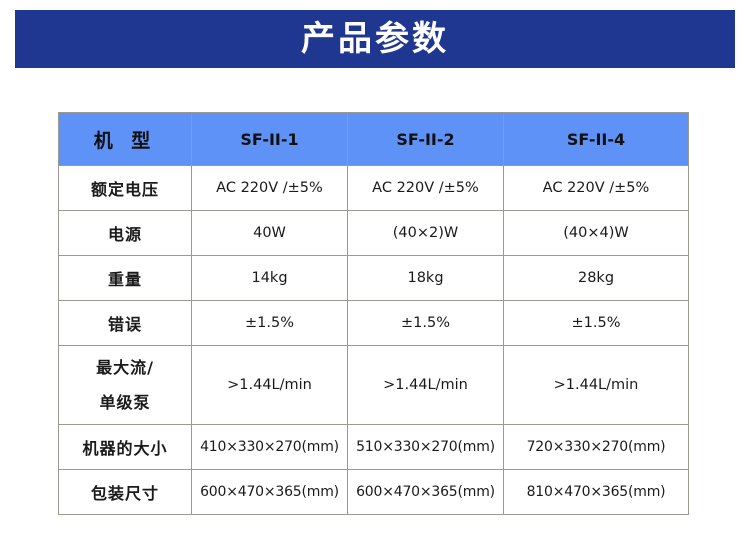 The width and height of the screenshot is (750, 537). I want to click on cell-power-sf2-1: 40W, so click(269, 233).